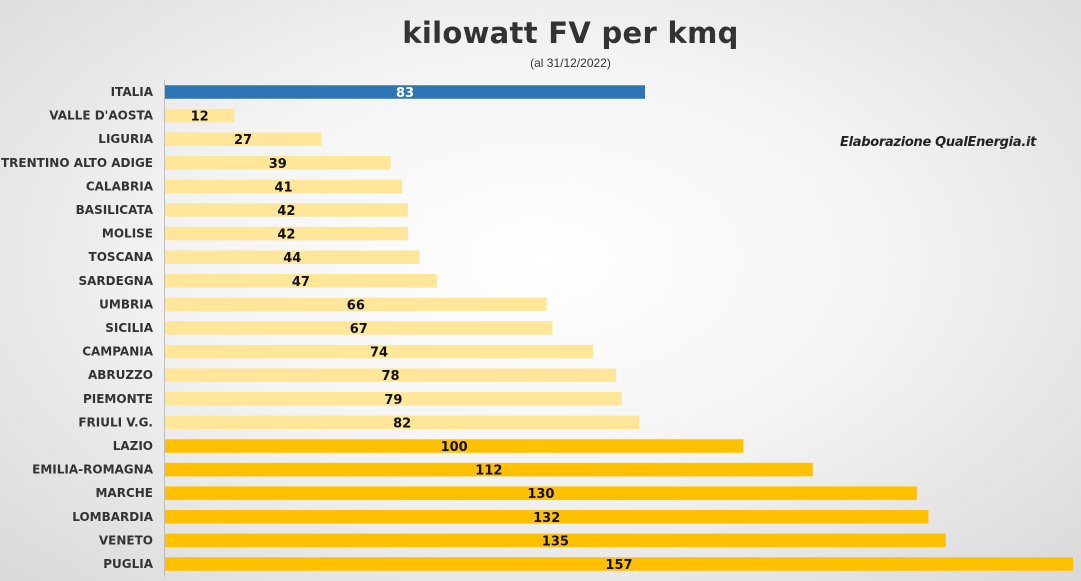 The width and height of the screenshot is (1081, 581). I want to click on value-label: 74, so click(379, 353).